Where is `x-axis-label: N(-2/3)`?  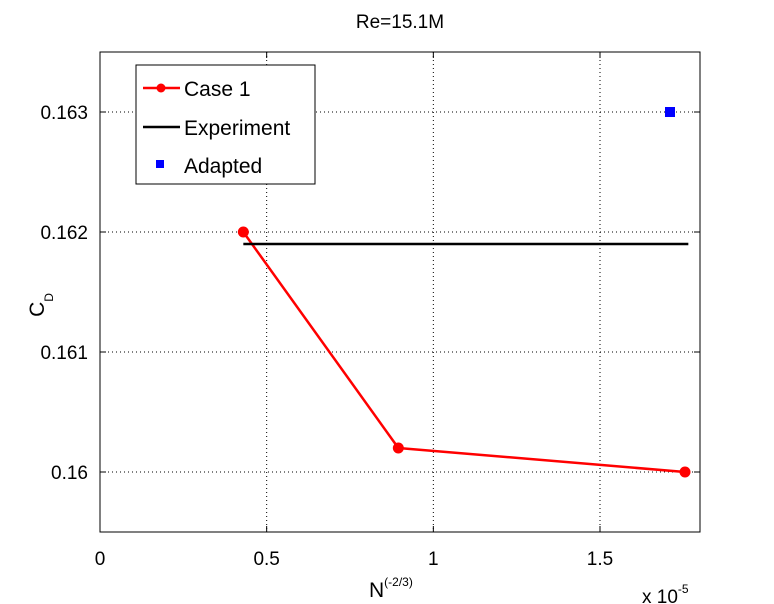 x-axis-label: N(-2/3) is located at coordinates (391, 588).